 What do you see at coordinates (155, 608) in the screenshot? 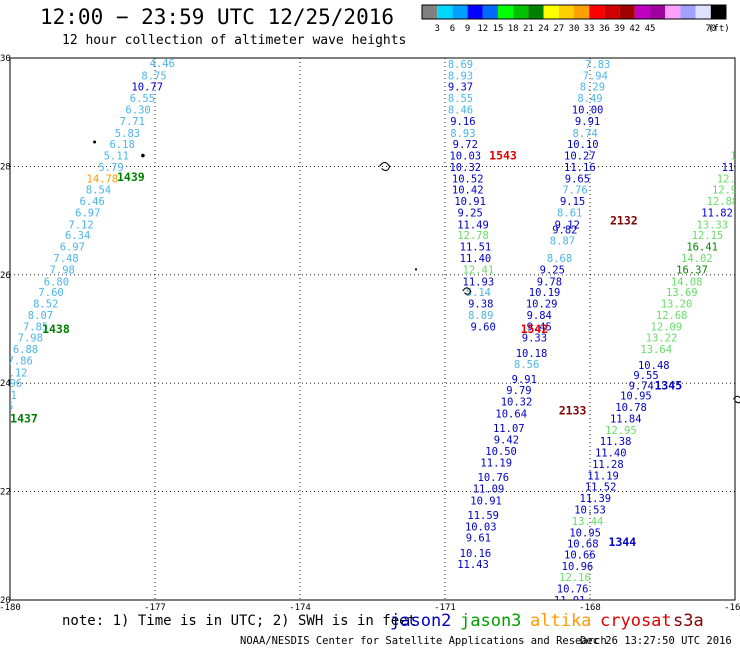
I see `x-tick-label: -177` at bounding box center [155, 608].